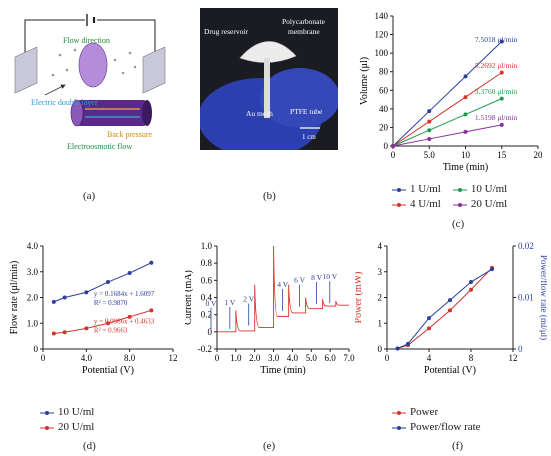 This screenshot has height=456, width=551. Describe the element at coordinates (207, 246) in the screenshot. I see `e-y-tick-label: 1.0` at that location.